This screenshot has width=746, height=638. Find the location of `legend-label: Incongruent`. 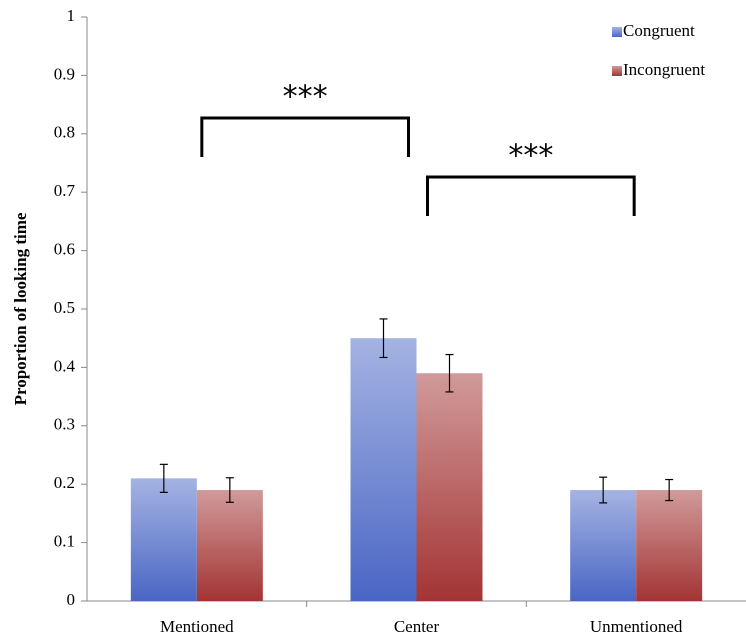

legend-label: Incongruent is located at coordinates (664, 69).